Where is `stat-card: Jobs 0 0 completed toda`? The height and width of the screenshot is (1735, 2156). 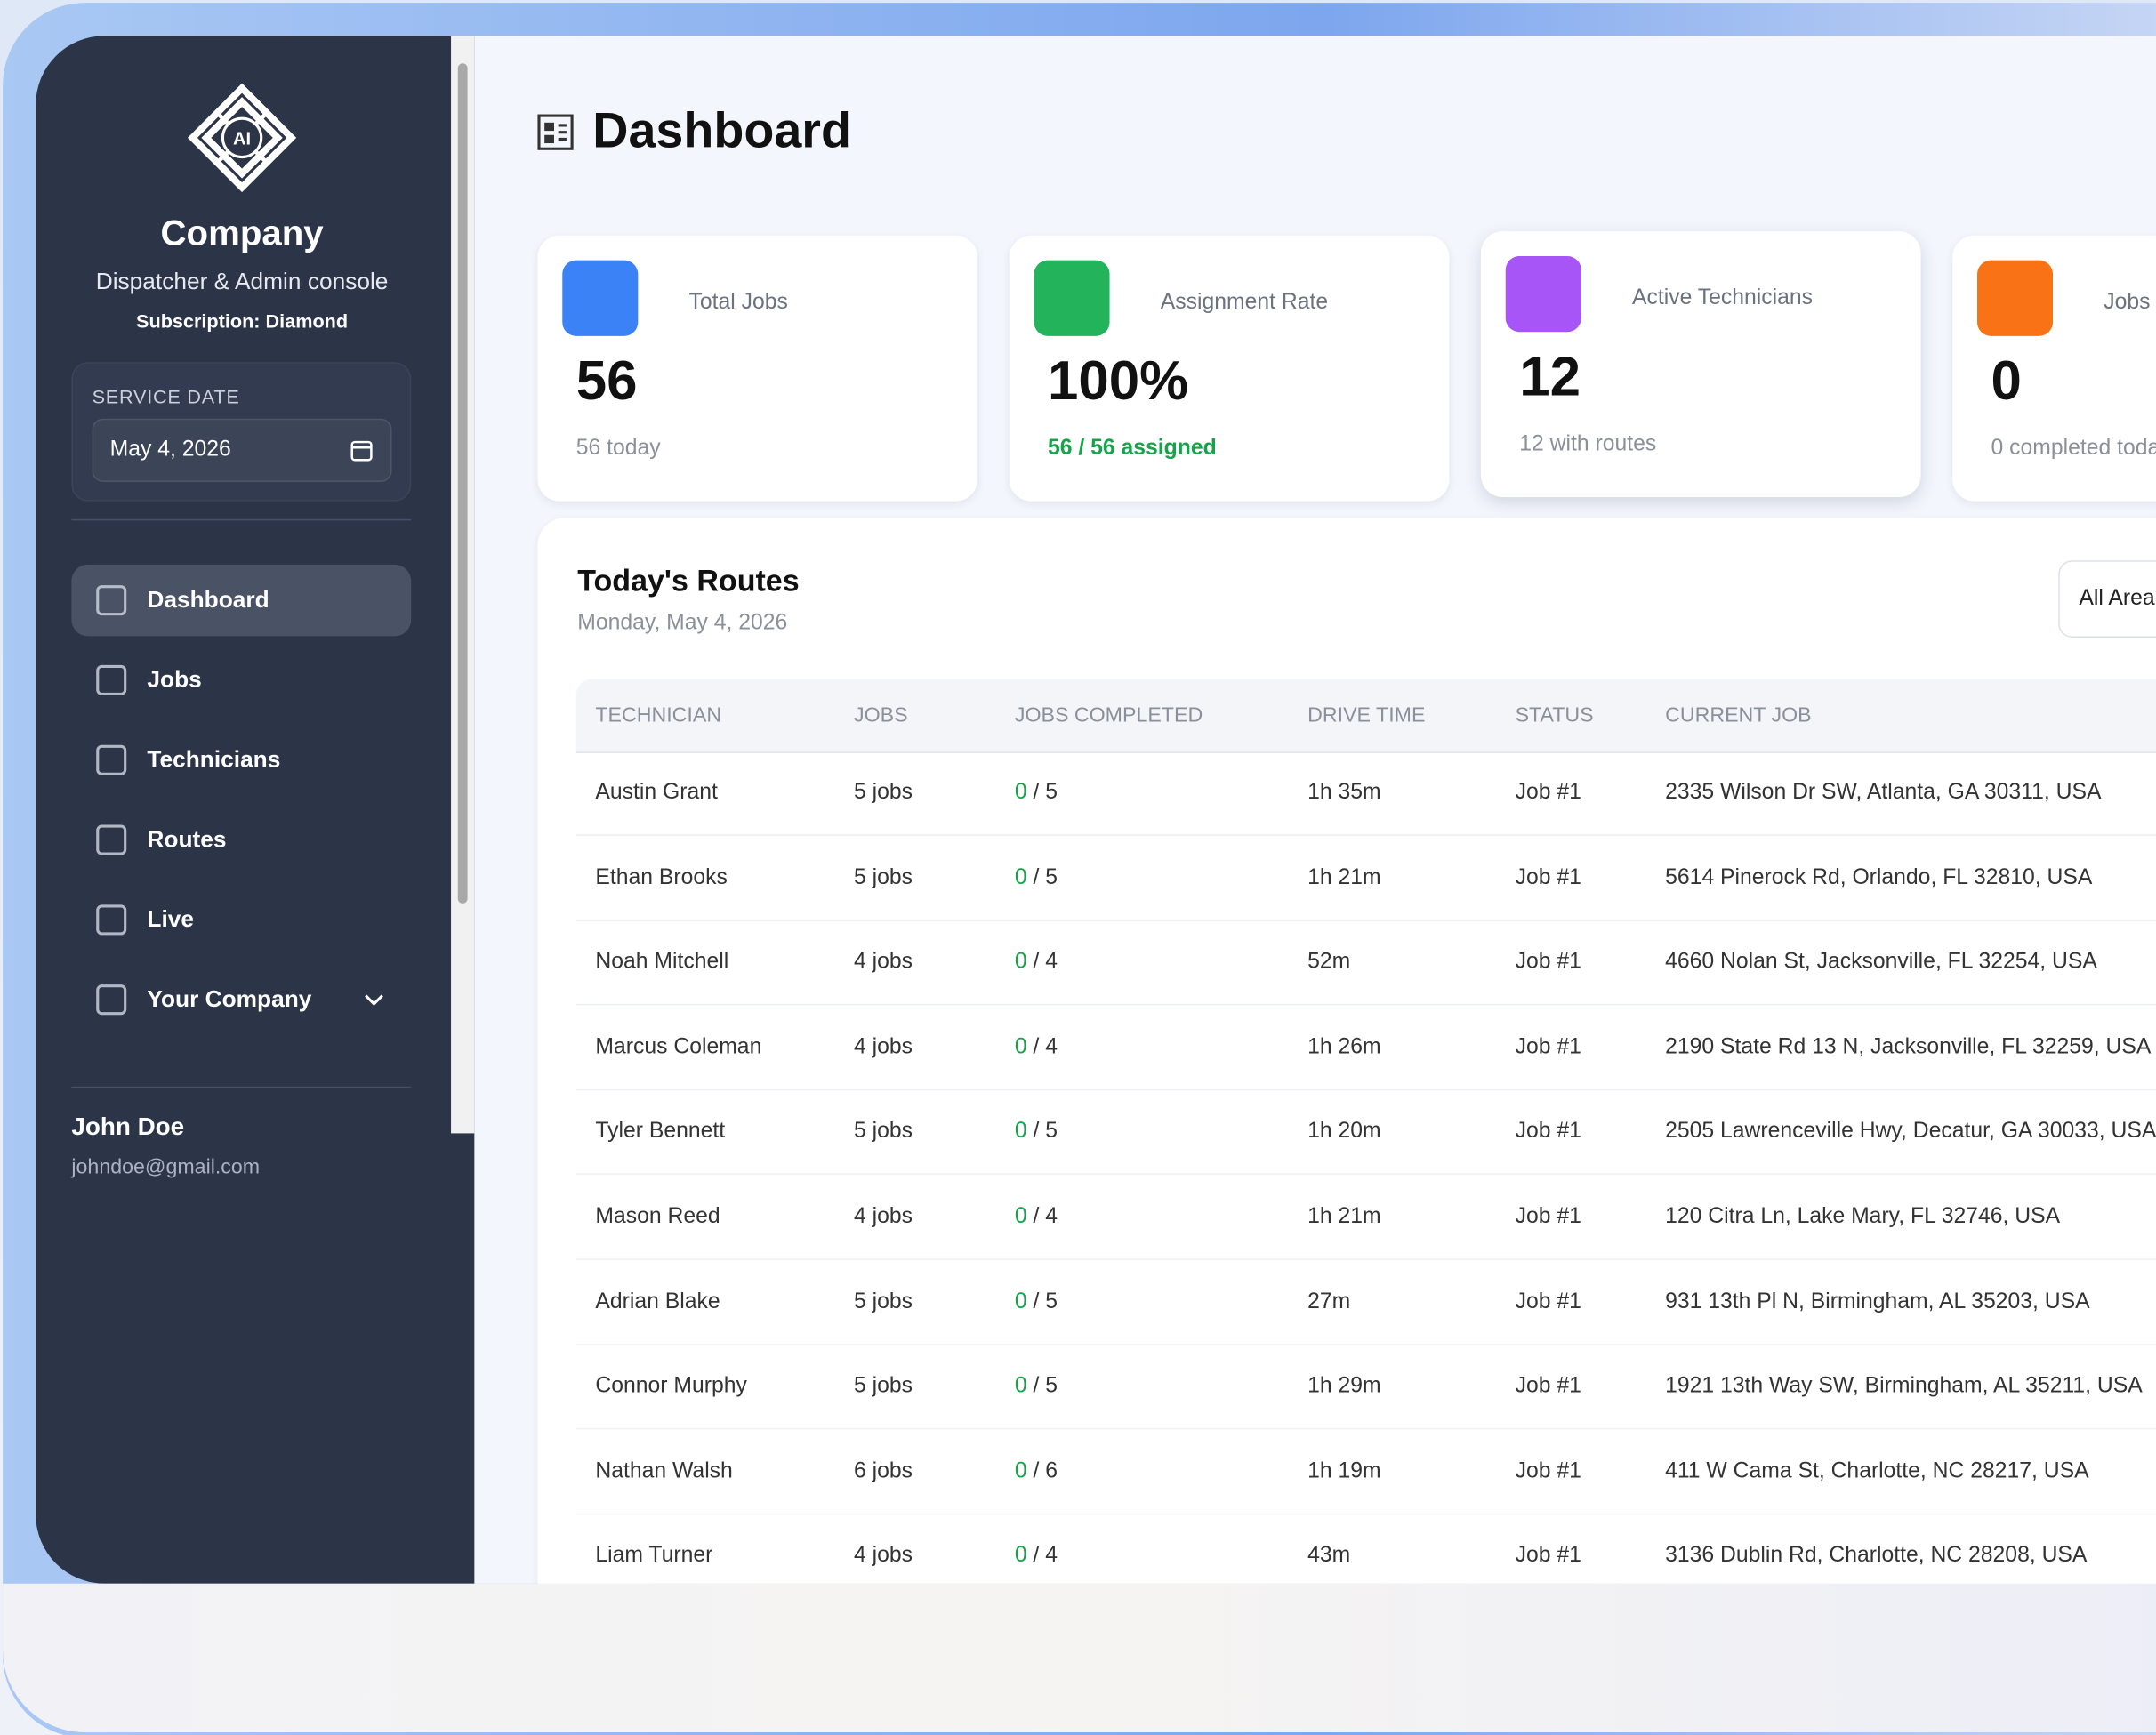 stat-card: Jobs 0 0 completed toda is located at coordinates (2054, 368).